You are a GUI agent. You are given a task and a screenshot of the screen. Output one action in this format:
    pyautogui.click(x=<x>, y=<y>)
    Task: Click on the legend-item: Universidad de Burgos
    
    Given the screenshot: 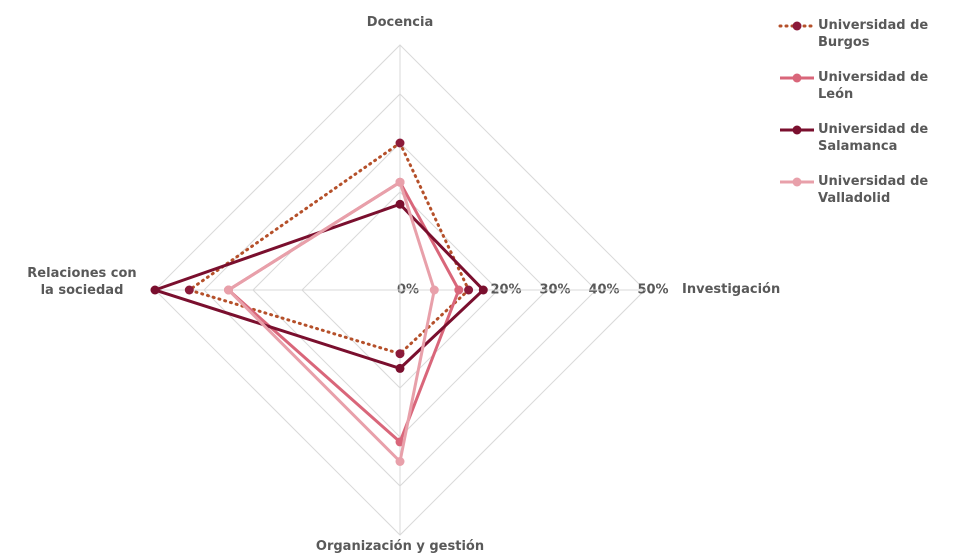 What is the action you would take?
    pyautogui.click(x=868, y=40)
    